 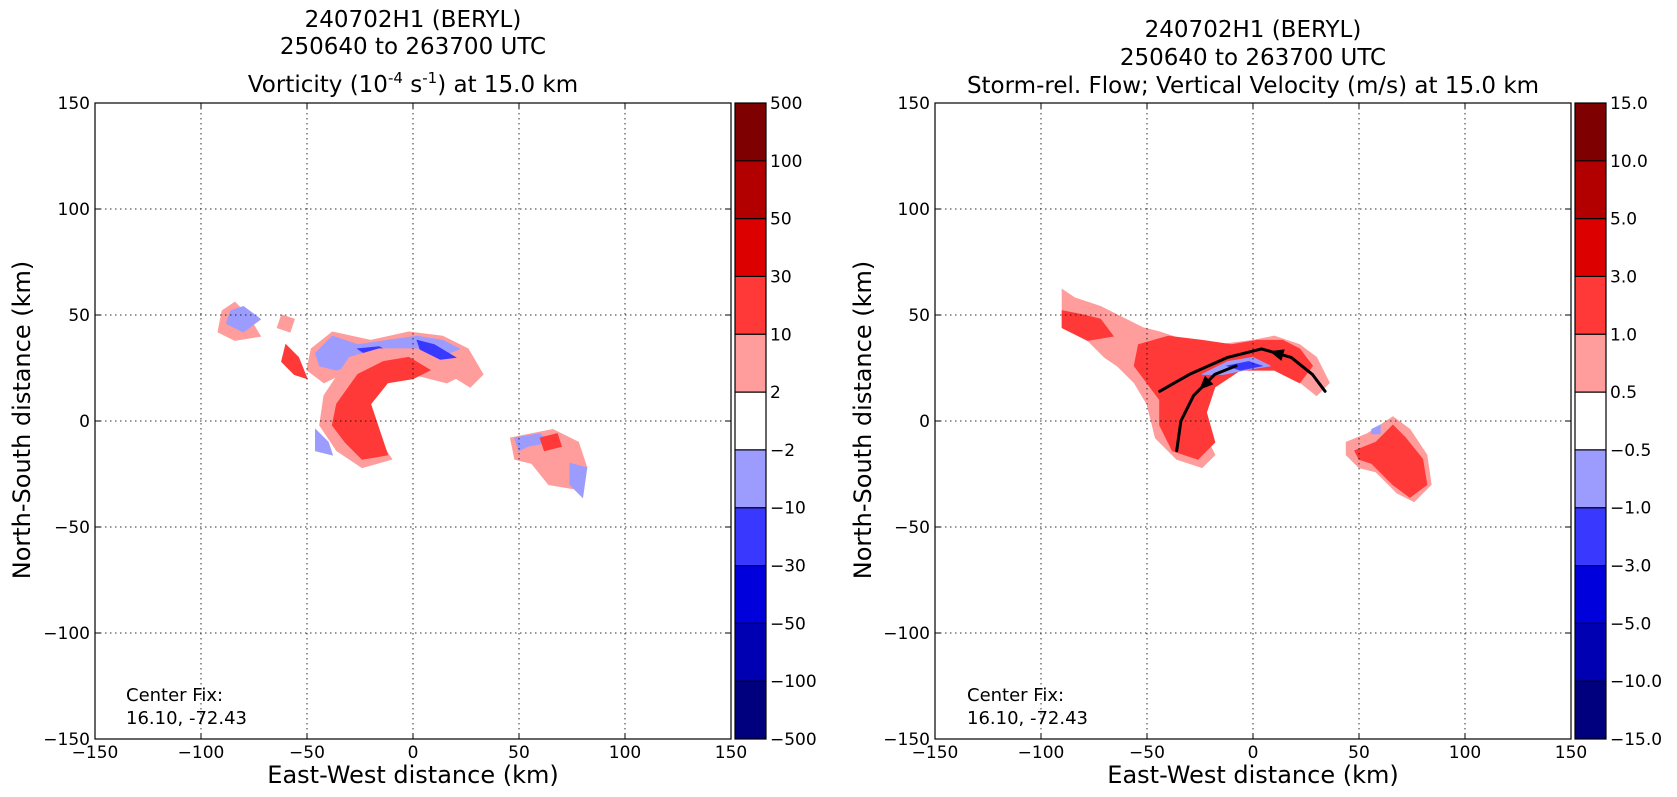 What do you see at coordinates (22, 420) in the screenshot?
I see `left-y-axis-label: North-South distance (km)` at bounding box center [22, 420].